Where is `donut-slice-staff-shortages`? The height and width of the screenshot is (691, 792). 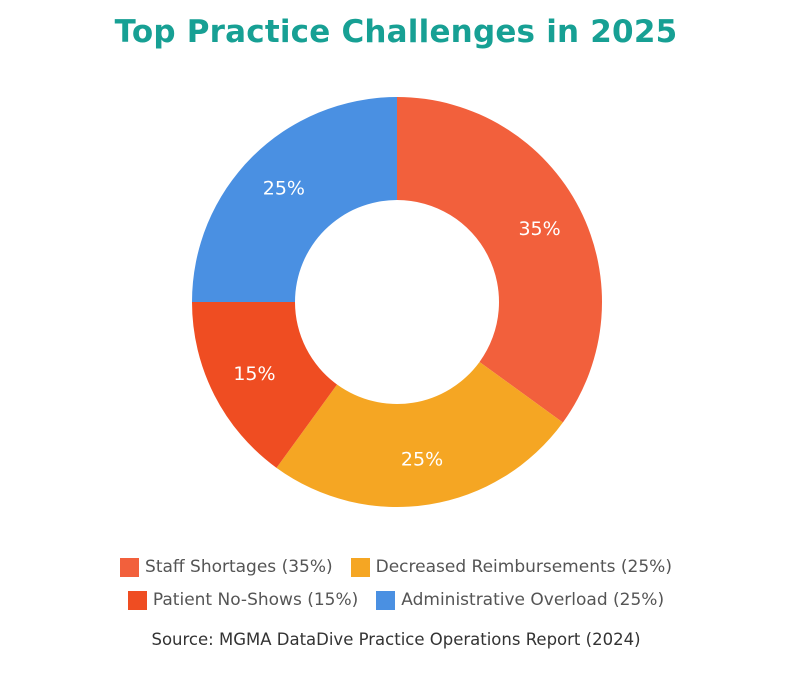 donut-slice-staff-shortages is located at coordinates (499, 260).